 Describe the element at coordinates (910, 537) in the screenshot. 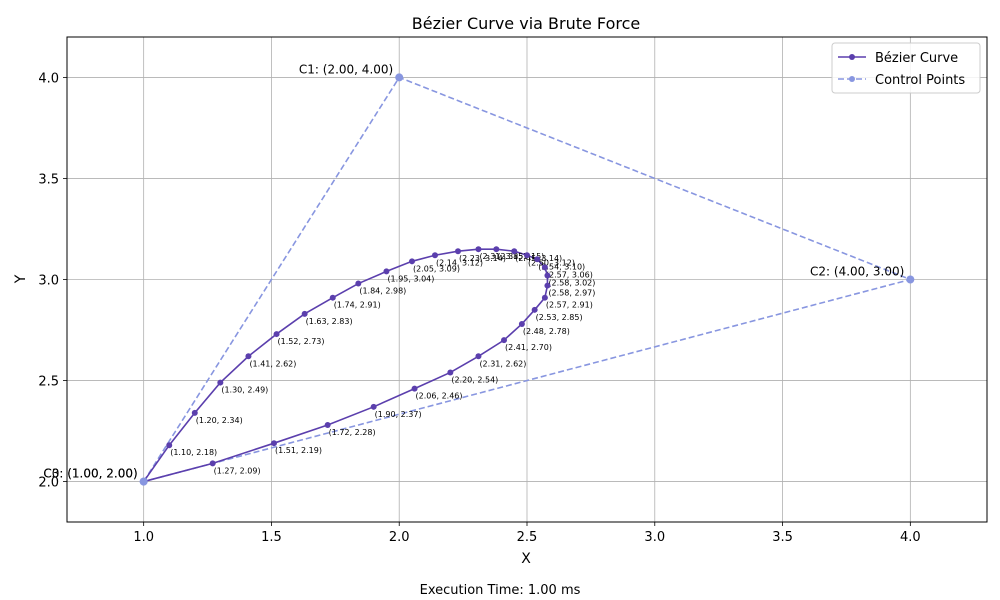

I see `x-tick-label: 4.0` at that location.